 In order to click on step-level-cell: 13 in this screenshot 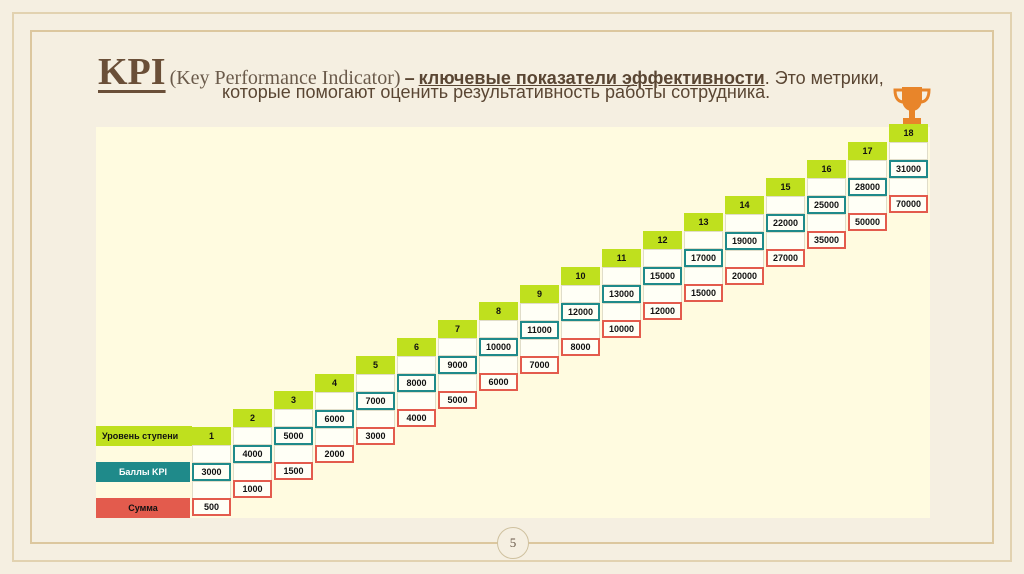, I will do `click(703, 222)`.